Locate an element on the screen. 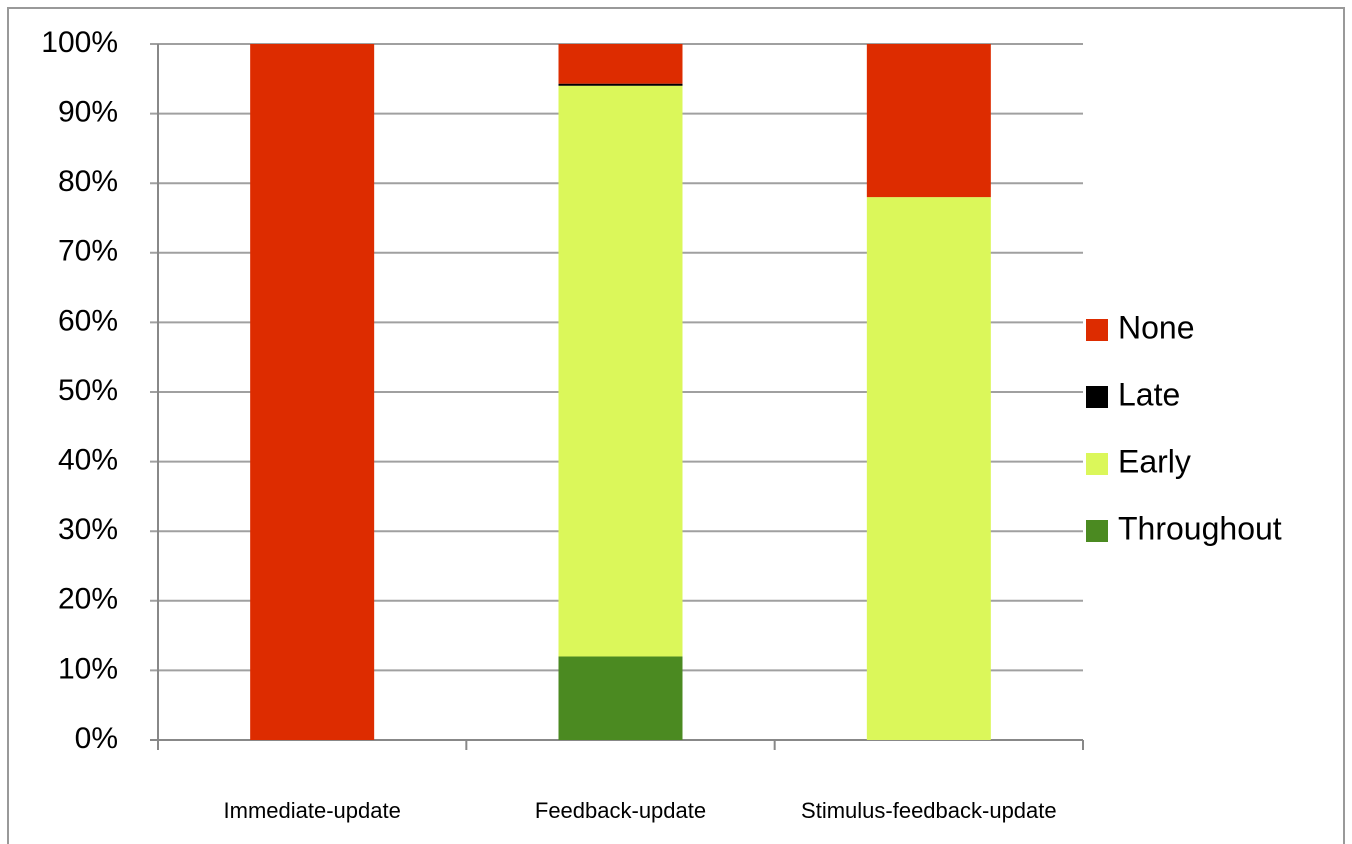  x-tick-label: Stimulus-feedback-update is located at coordinates (929, 810).